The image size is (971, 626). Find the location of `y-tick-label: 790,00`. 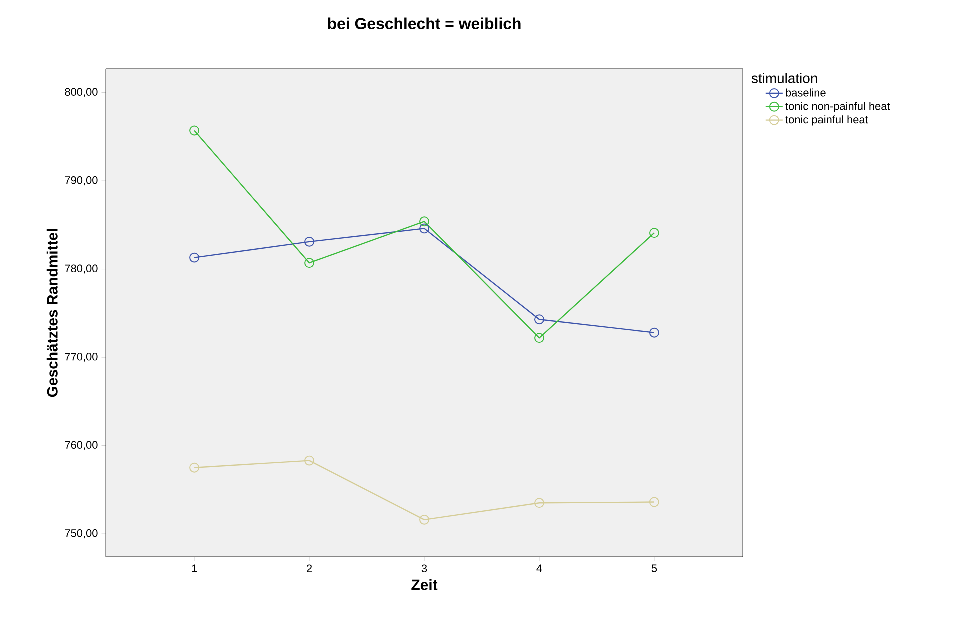

y-tick-label: 790,00 is located at coordinates (81, 181).